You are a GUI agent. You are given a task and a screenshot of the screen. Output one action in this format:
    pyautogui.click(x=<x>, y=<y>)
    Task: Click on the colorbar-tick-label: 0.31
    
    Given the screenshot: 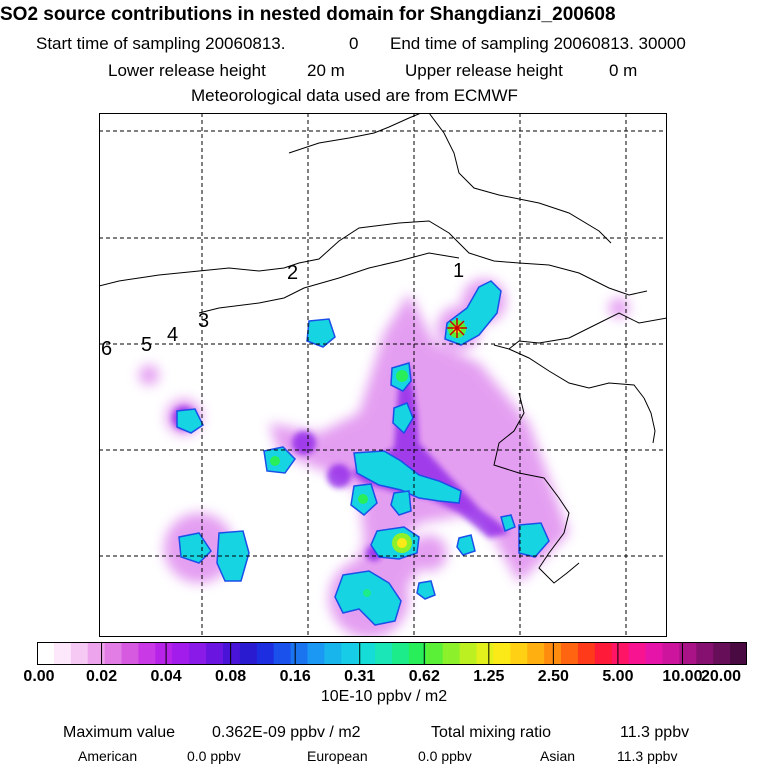 What is the action you would take?
    pyautogui.click(x=360, y=676)
    